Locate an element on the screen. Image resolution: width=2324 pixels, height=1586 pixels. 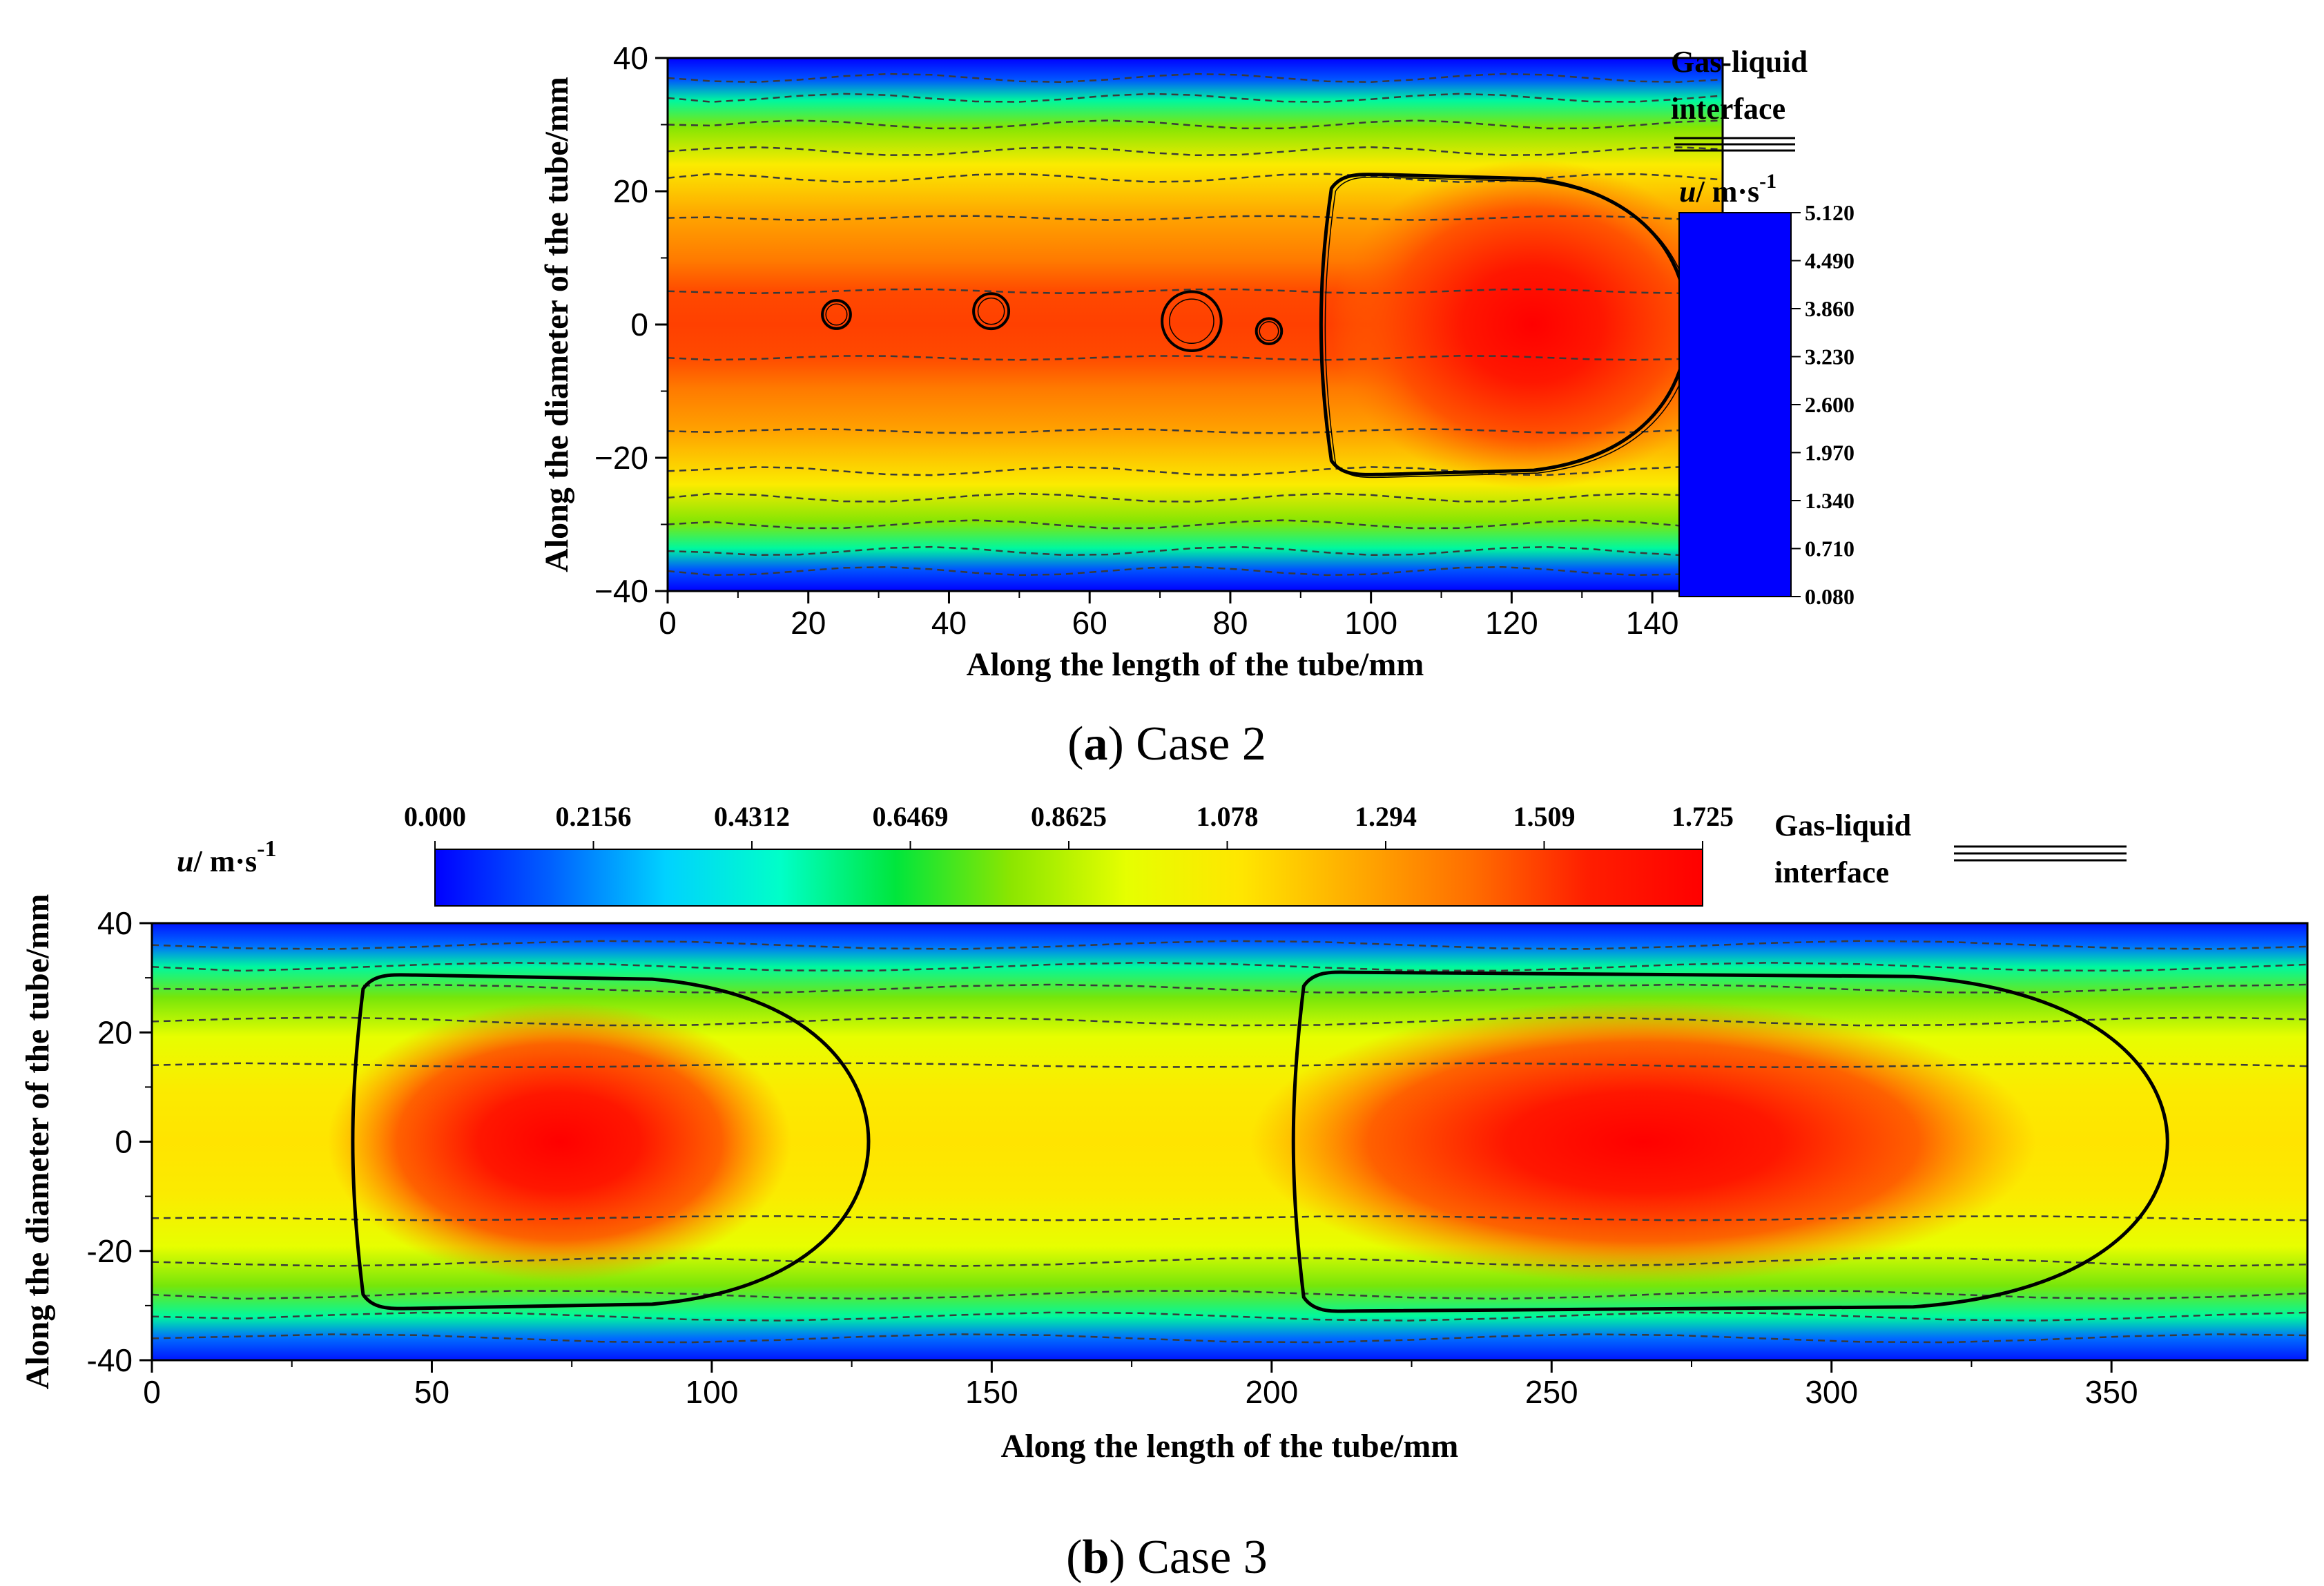
panel-a-colorbar-tick-label-0: 5.120 is located at coordinates (1830, 212).